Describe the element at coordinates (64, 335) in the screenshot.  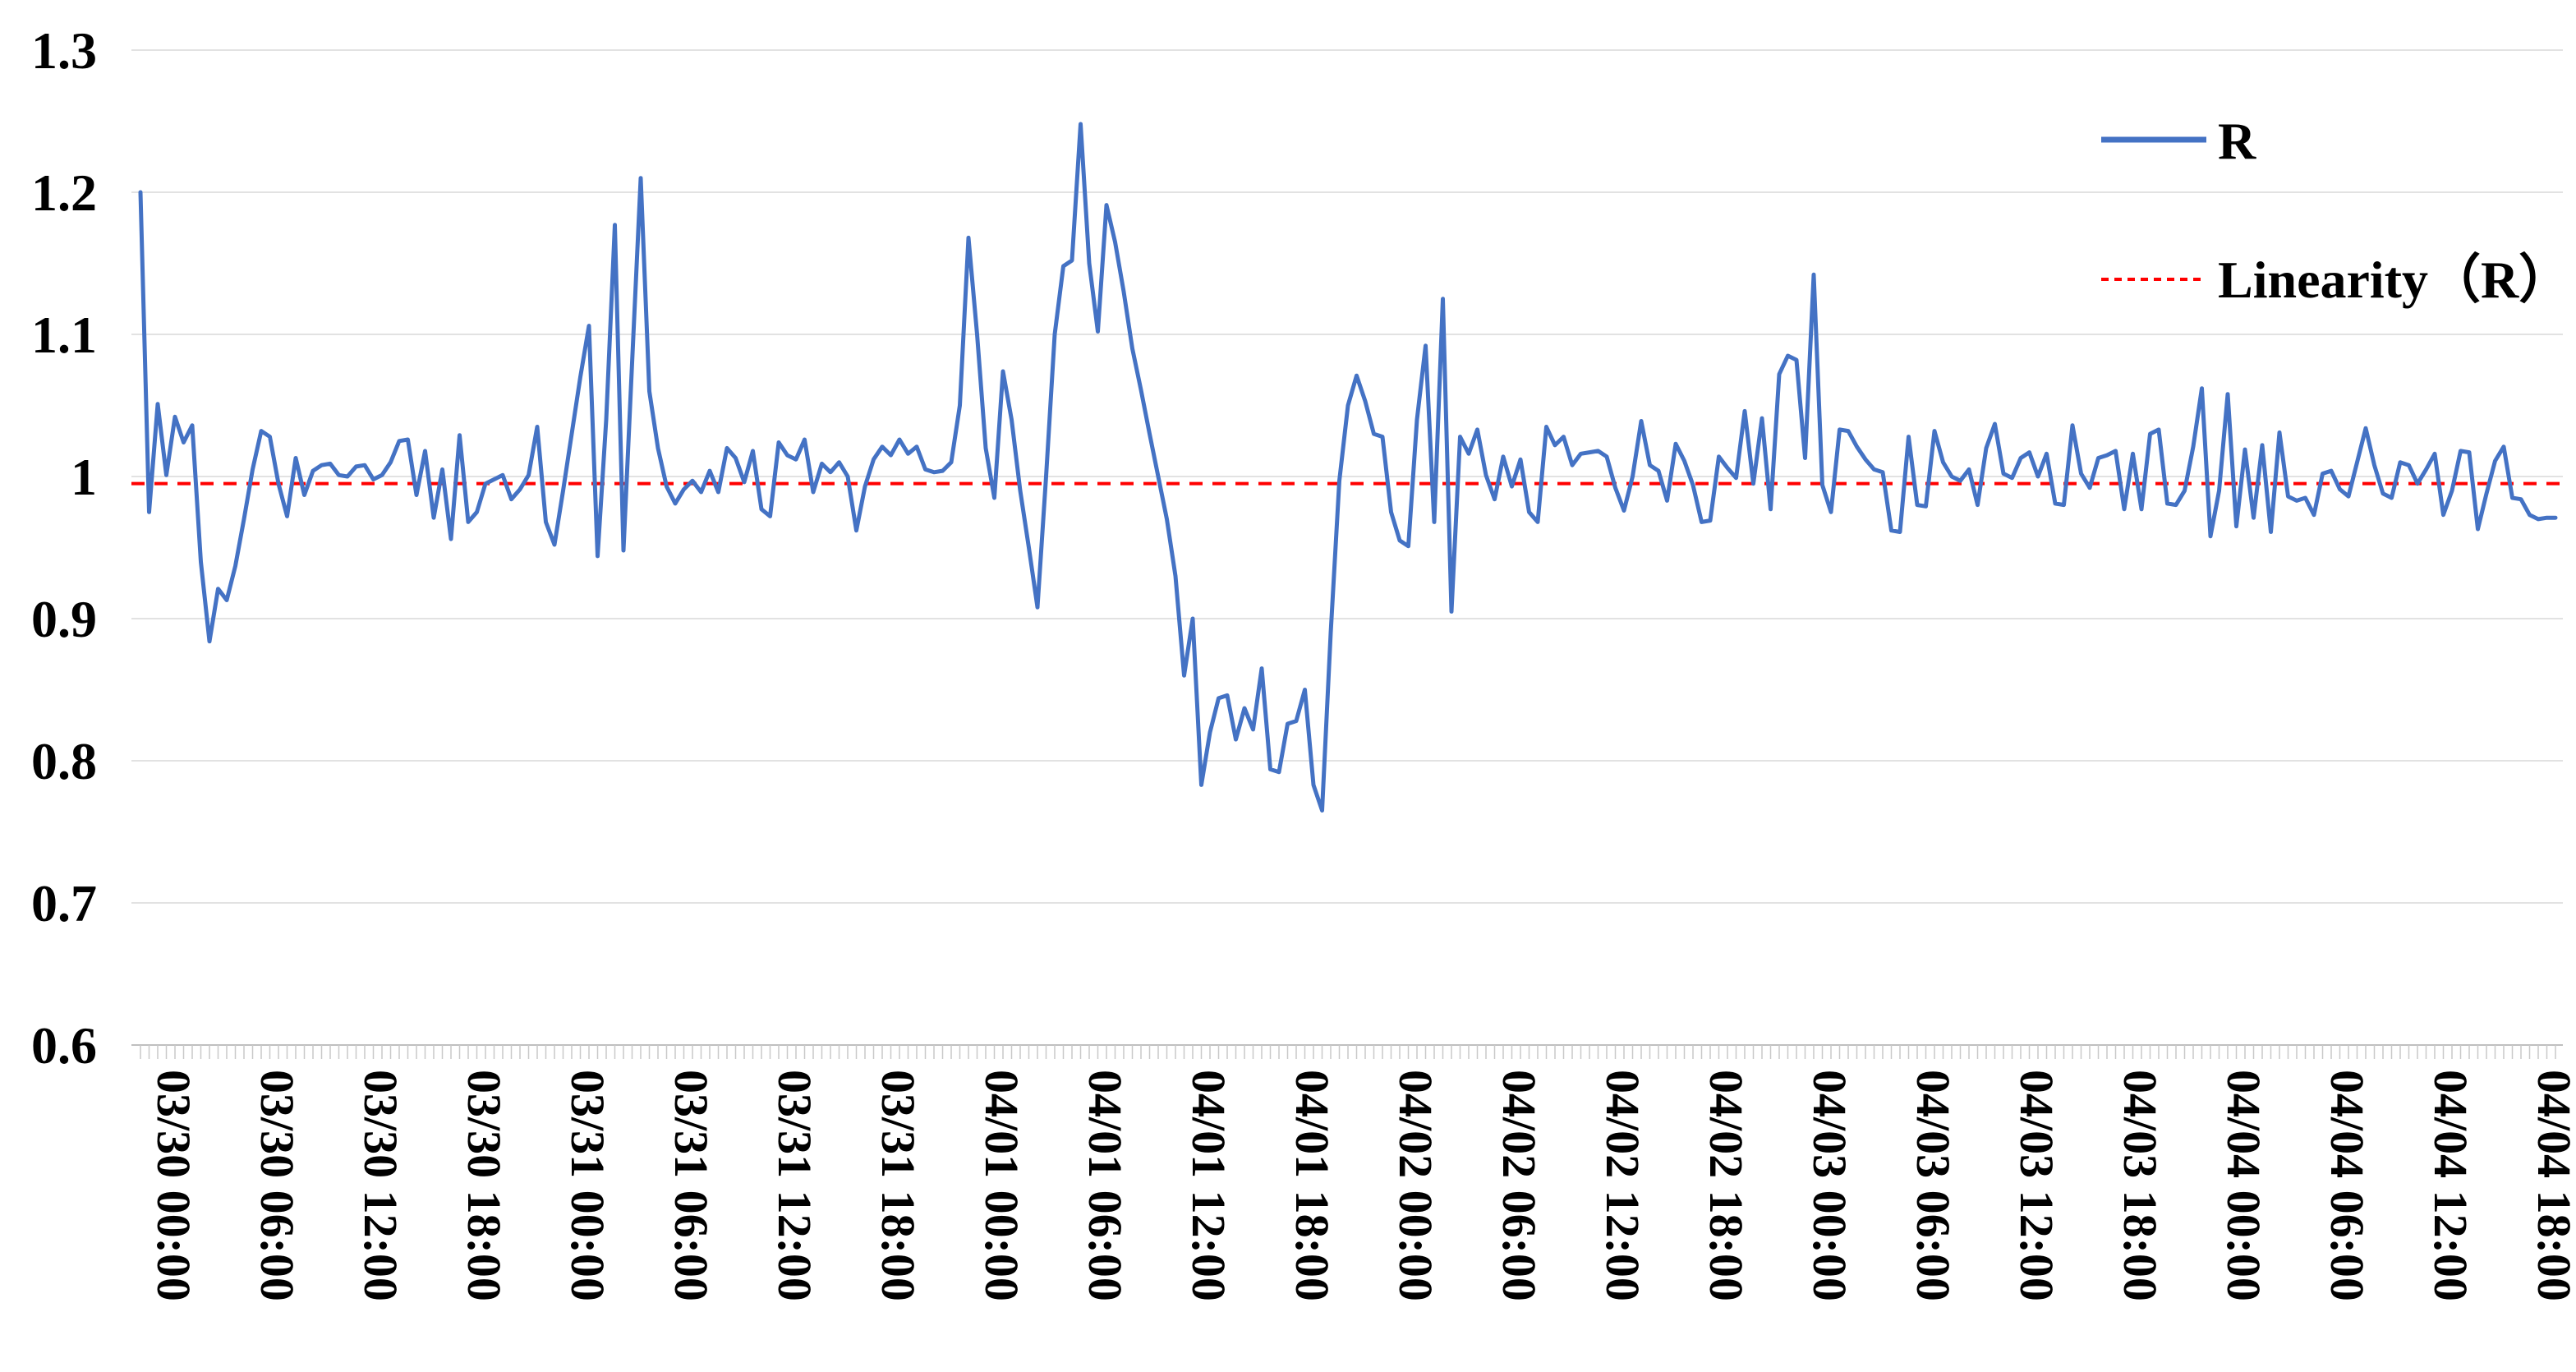
I see `y-axis-label: 1.1` at that location.